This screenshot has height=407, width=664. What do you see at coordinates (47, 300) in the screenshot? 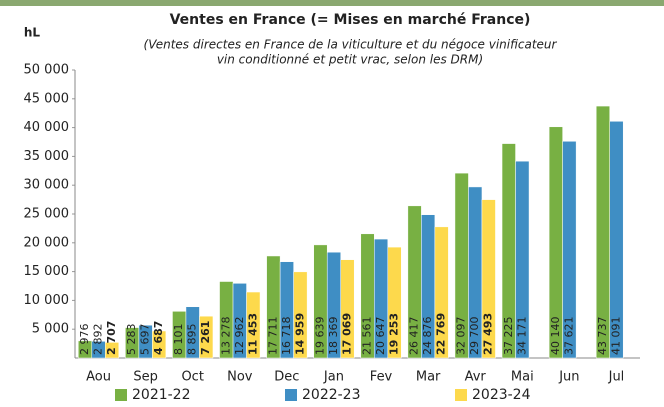
I see `y-tick-label: 10 000` at bounding box center [47, 300].